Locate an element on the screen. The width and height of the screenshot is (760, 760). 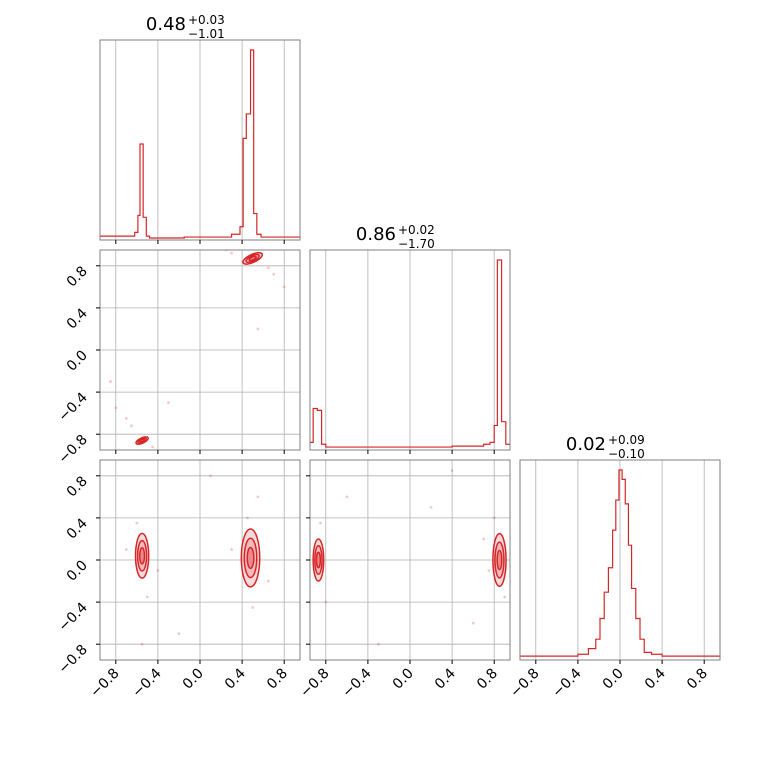
panel-title-minus: −1.01 is located at coordinates (206, 34).